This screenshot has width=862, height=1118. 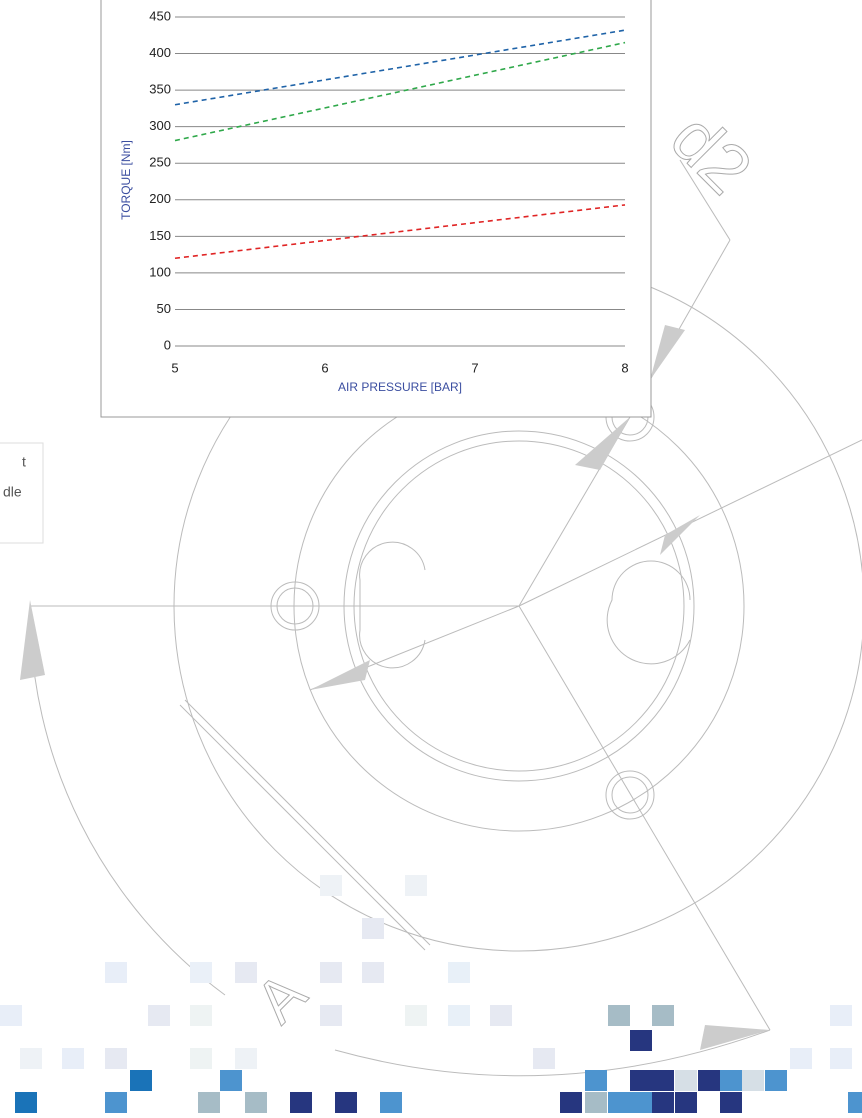 I want to click on x-tick-label: 7, so click(x=474, y=367).